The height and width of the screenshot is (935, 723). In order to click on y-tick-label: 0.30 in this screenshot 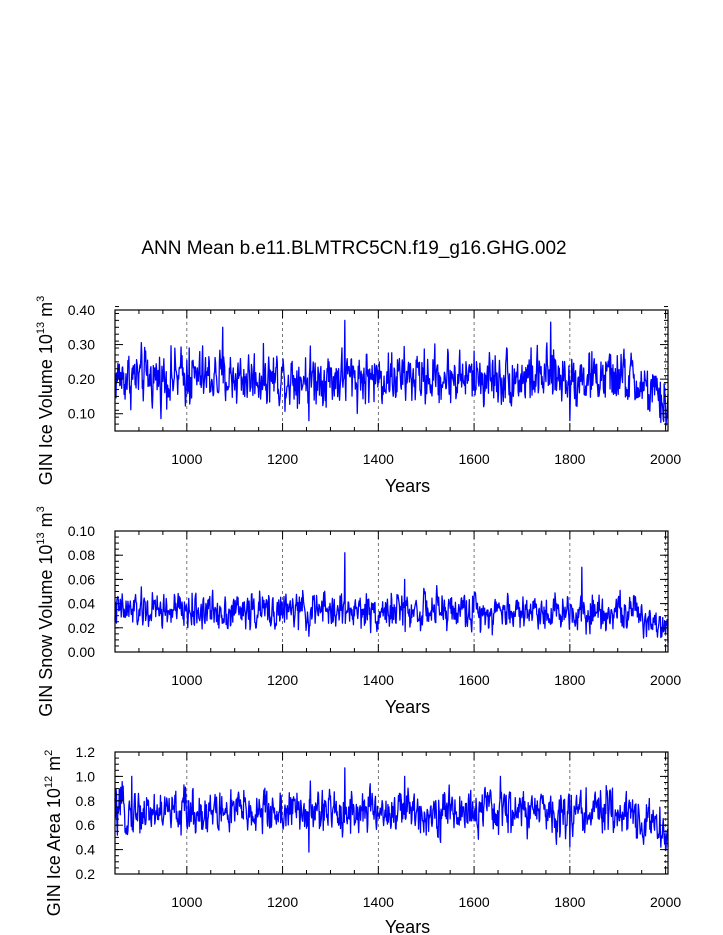, I will do `click(81, 345)`.